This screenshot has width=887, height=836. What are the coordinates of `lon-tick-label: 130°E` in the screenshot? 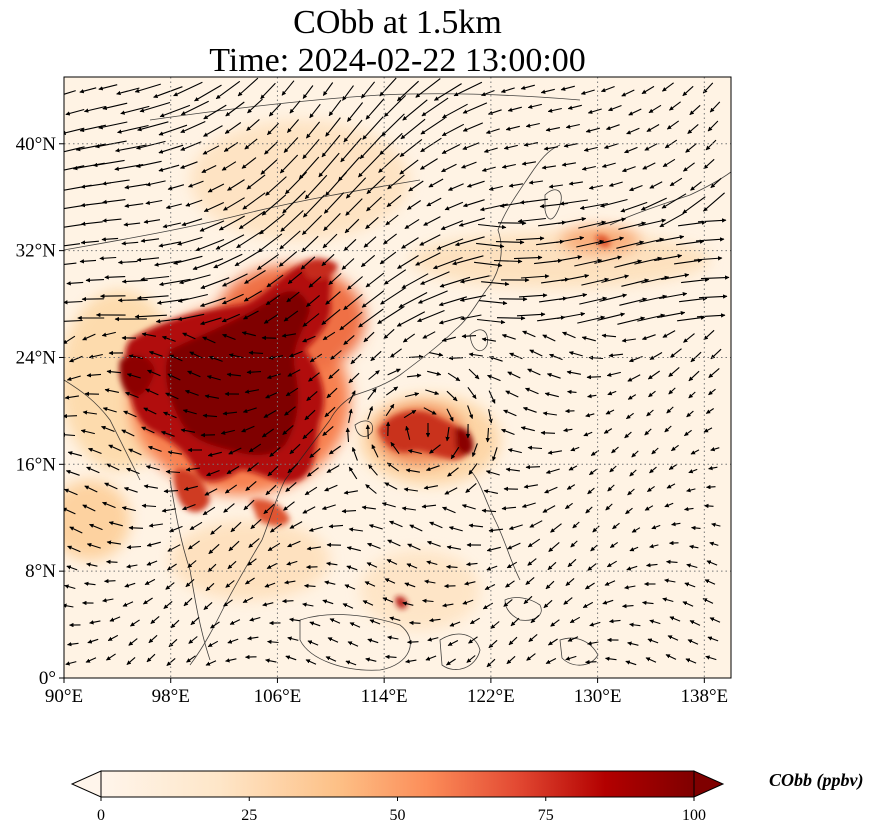 It's located at (598, 696).